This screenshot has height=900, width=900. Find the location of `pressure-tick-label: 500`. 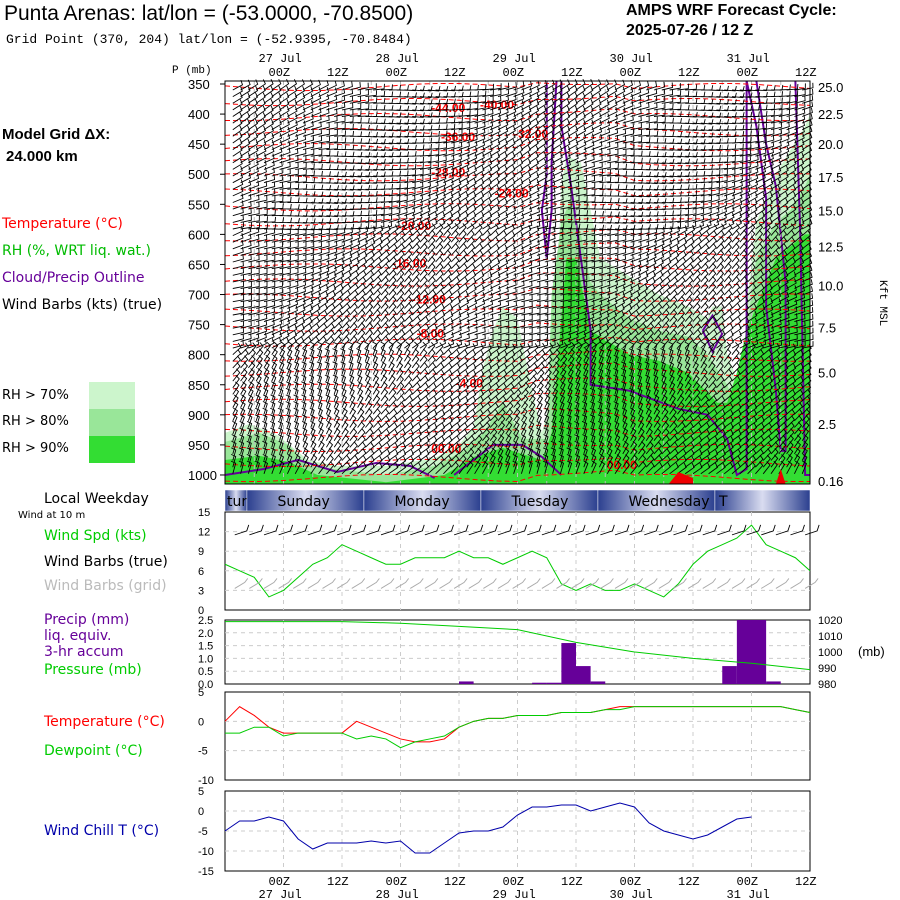

pressure-tick-label: 500 is located at coordinates (199, 174).